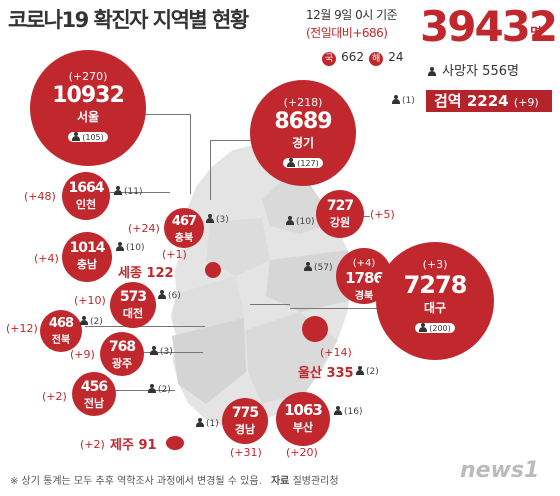  I want to click on connector-gyeonggi, so click(235, 140).